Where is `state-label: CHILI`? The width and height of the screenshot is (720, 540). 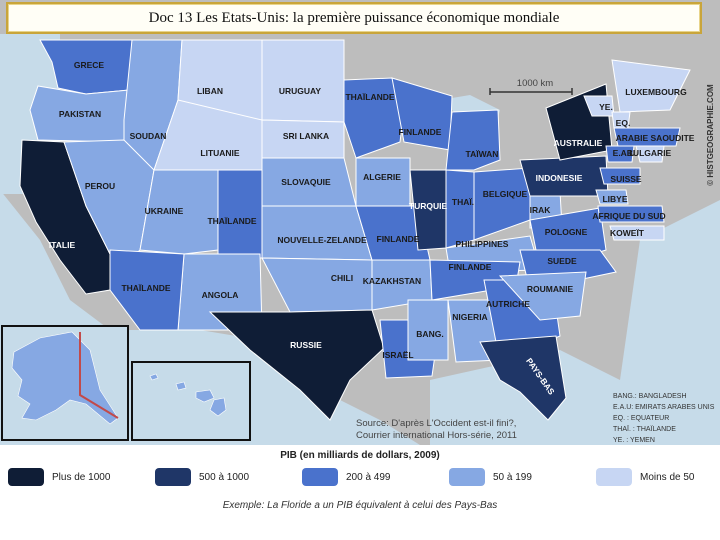
state-label: CHILI is located at coordinates (342, 278).